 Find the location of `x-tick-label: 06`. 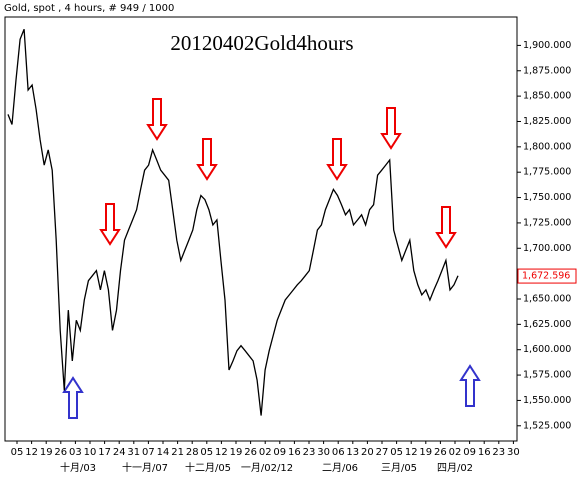

x-tick-label: 06 is located at coordinates (338, 452).